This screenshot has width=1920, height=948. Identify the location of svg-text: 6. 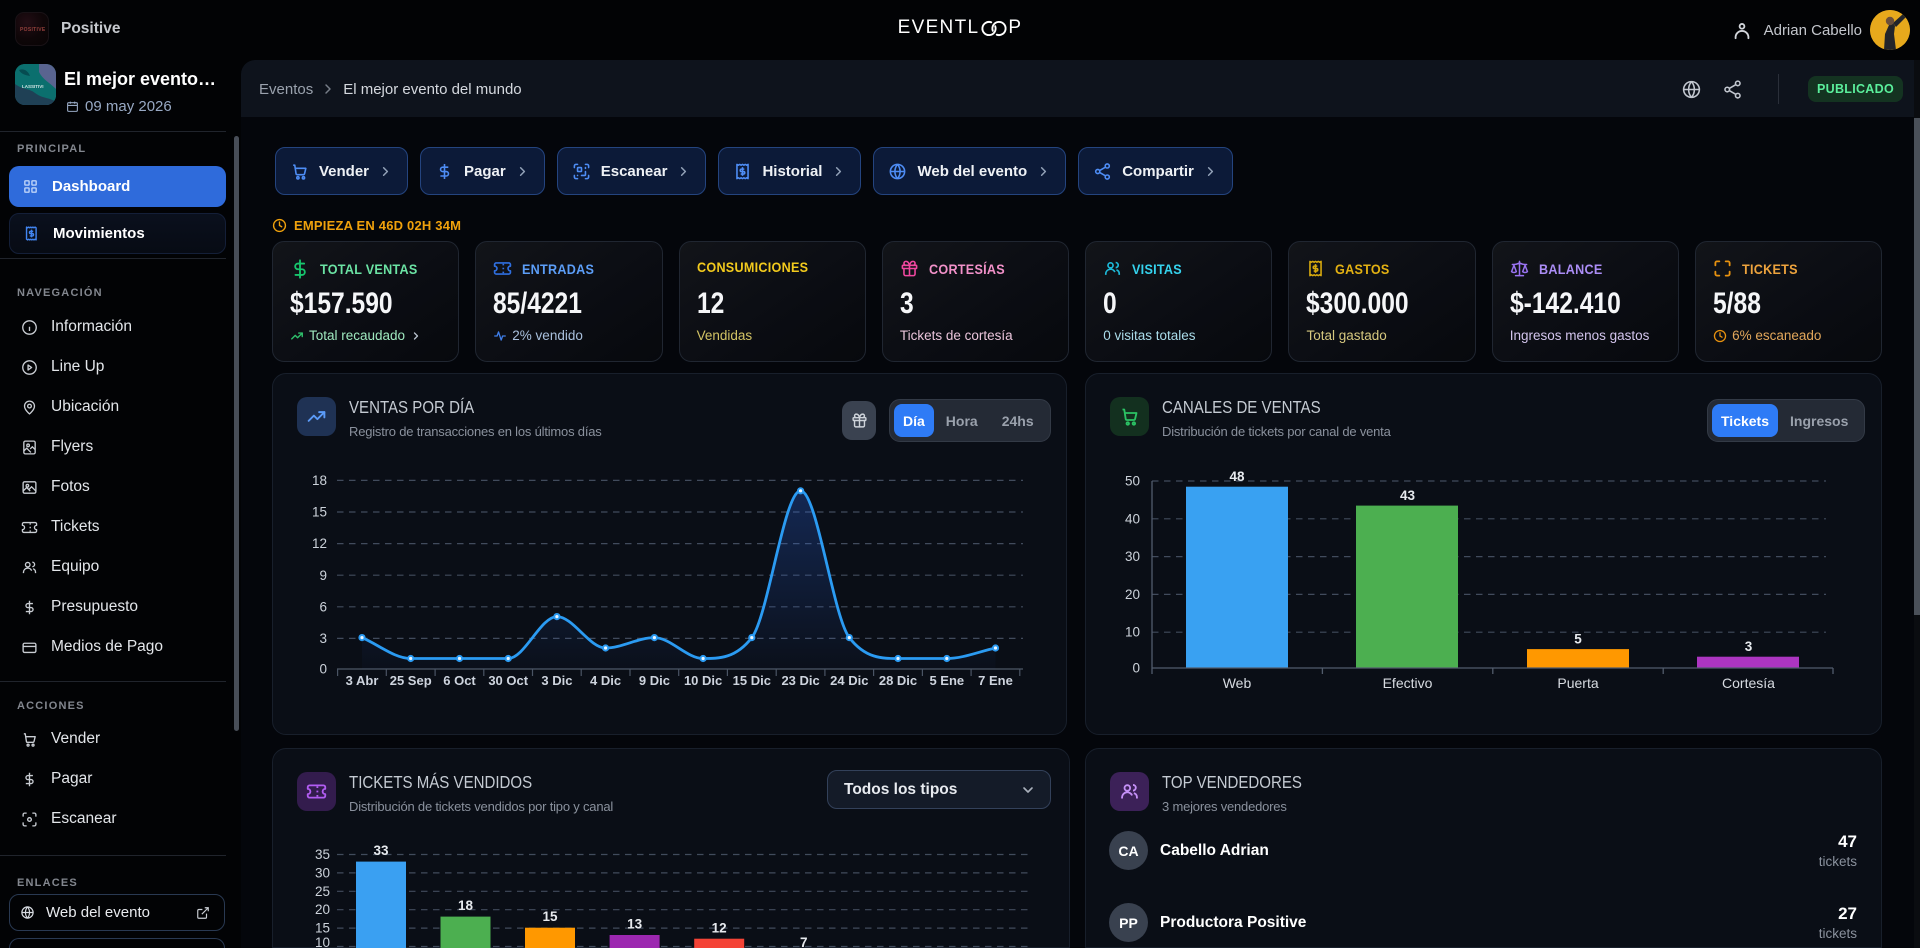
(323, 606).